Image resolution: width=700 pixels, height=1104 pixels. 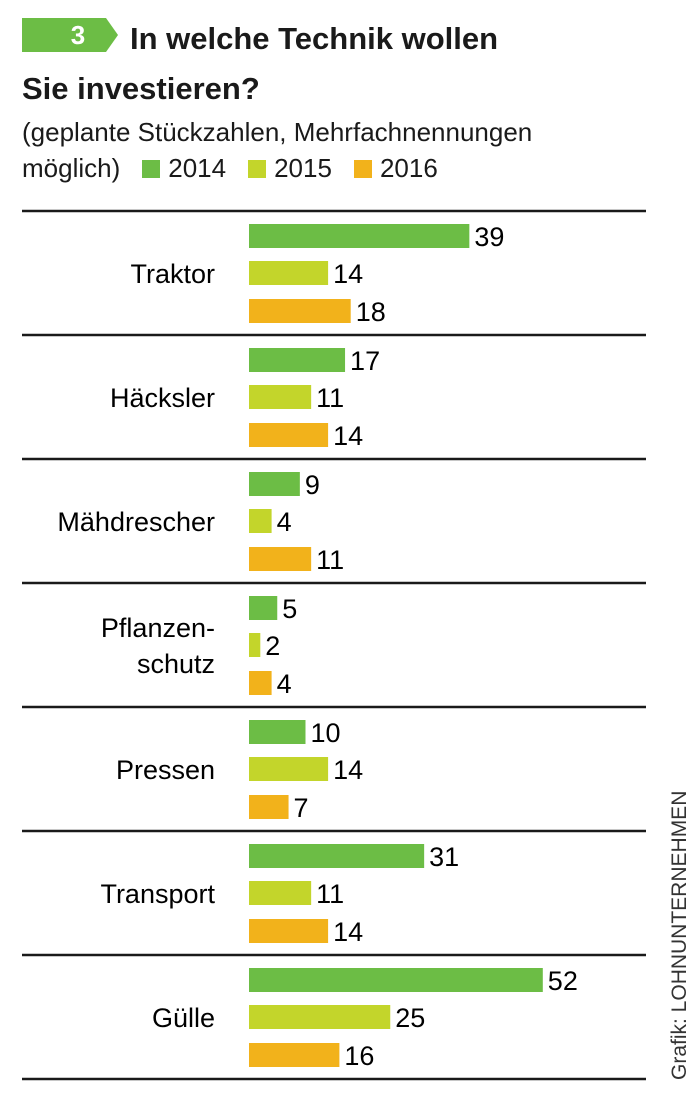 What do you see at coordinates (78, 35) in the screenshot?
I see `badge-number: 3` at bounding box center [78, 35].